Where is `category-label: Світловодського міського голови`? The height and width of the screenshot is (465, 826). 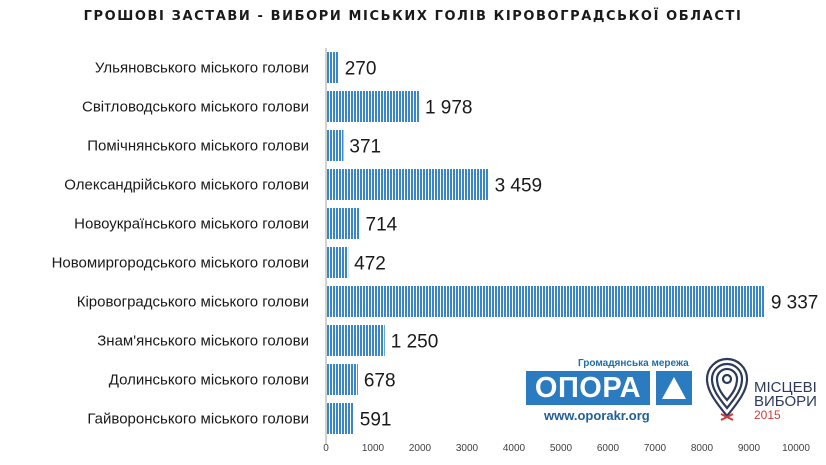 category-label: Світловодського міського голови is located at coordinates (195, 107).